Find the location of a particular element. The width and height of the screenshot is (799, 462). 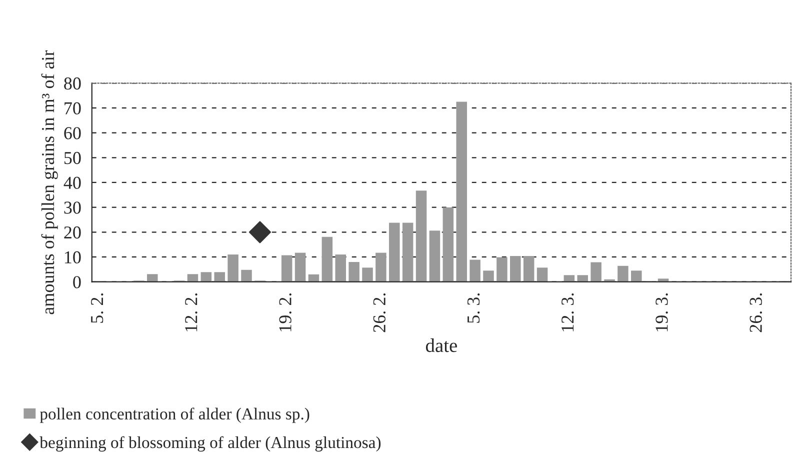

y-tick-label: 30 is located at coordinates (72, 208).